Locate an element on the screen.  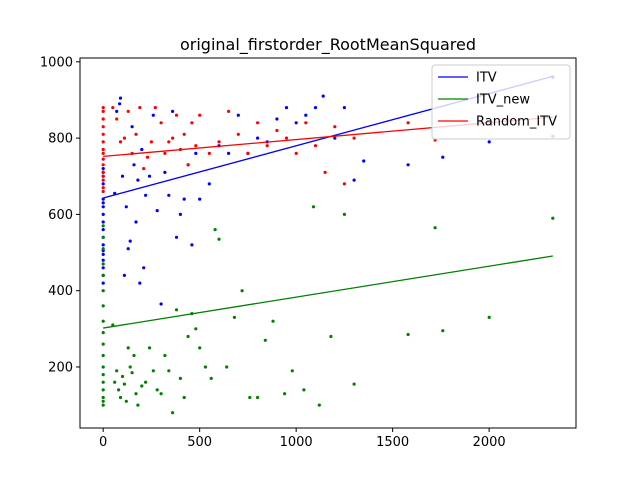
legend: ITV ITV_new Random_ITV is located at coordinates (501, 102).